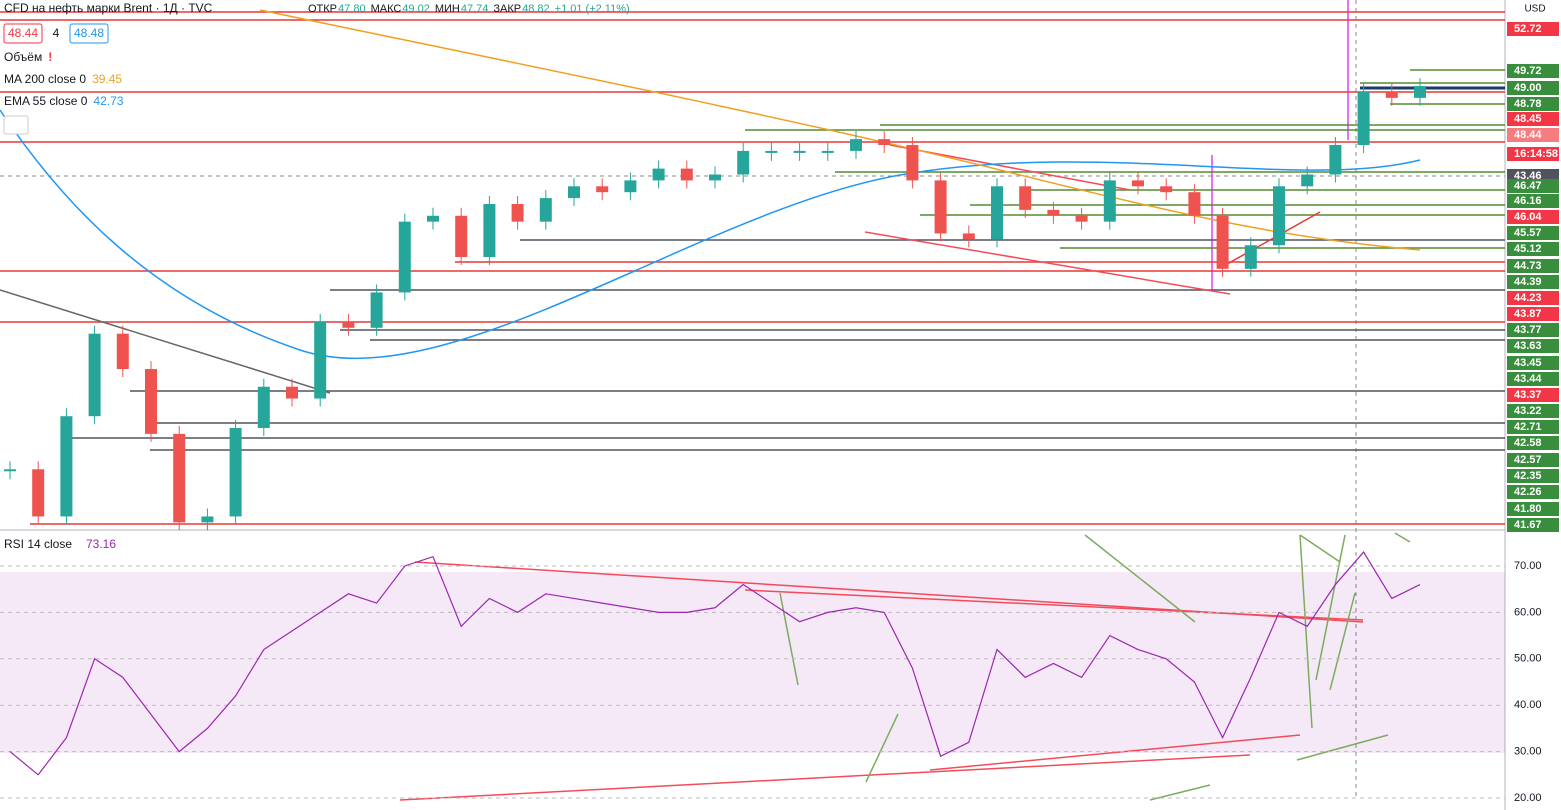  I want to click on price-label: 43.44, so click(1528, 379).